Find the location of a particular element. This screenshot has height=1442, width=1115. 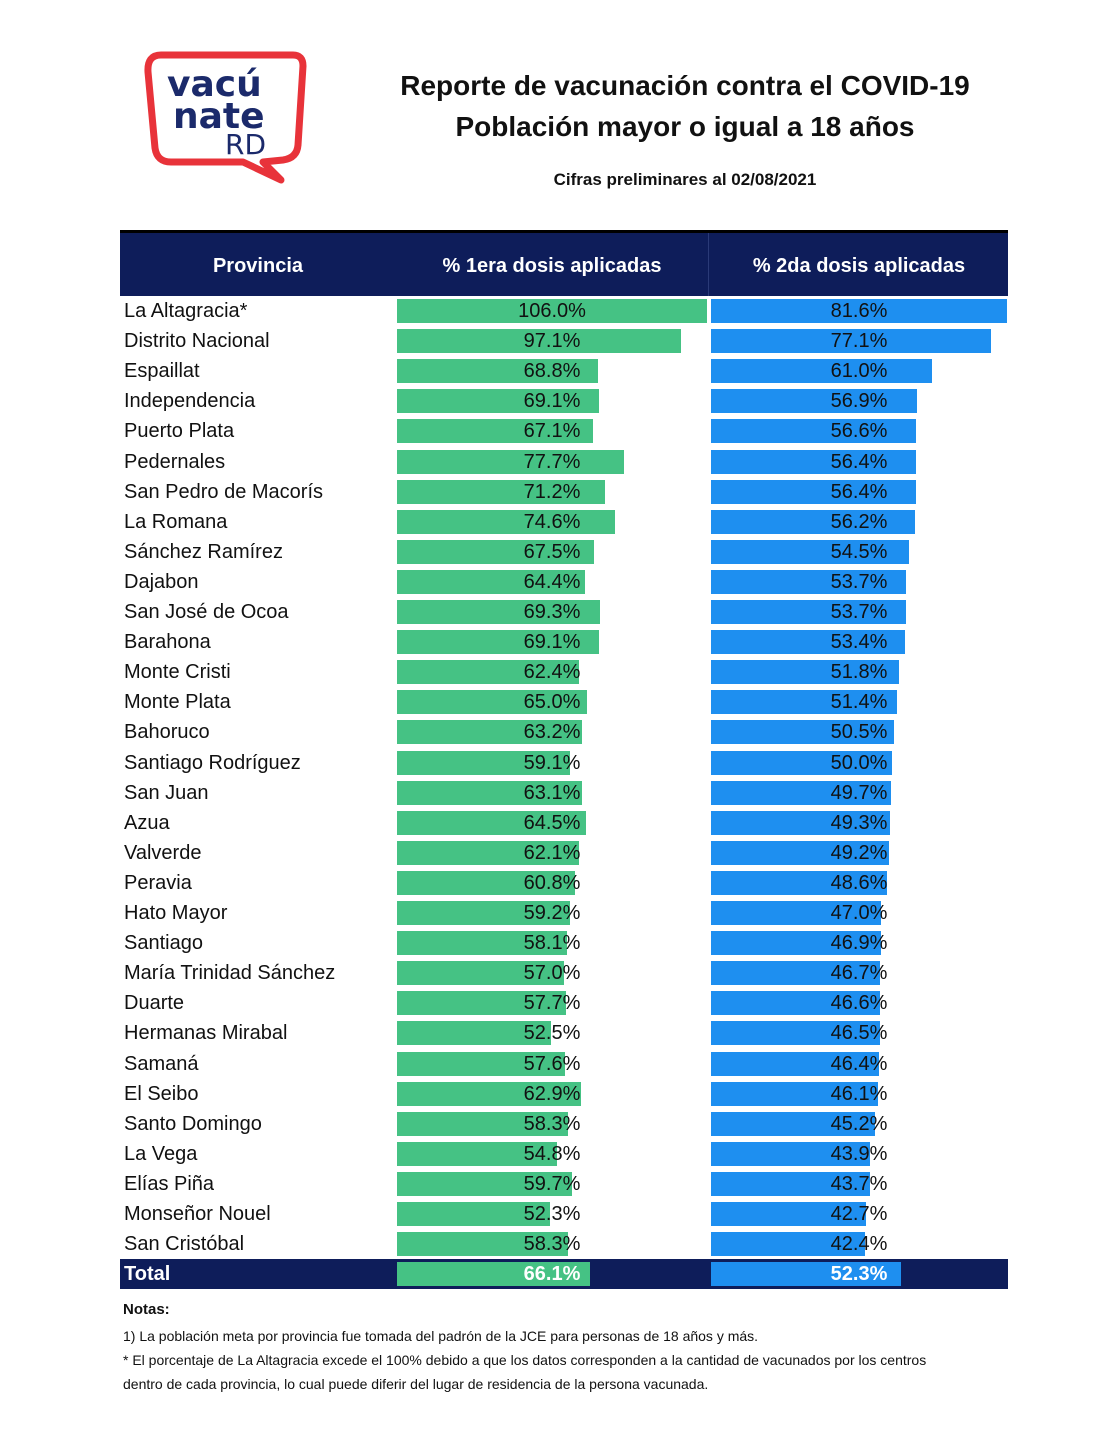

report-title-line-2: Población mayor o igual a 18 años is located at coordinates (685, 126).